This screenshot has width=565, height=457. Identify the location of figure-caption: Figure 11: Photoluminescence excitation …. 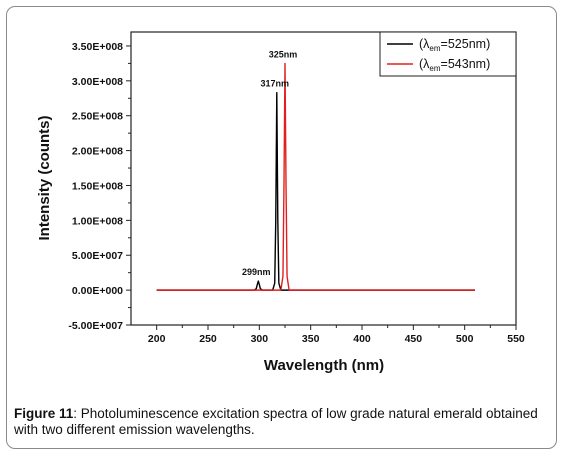
(284, 422).